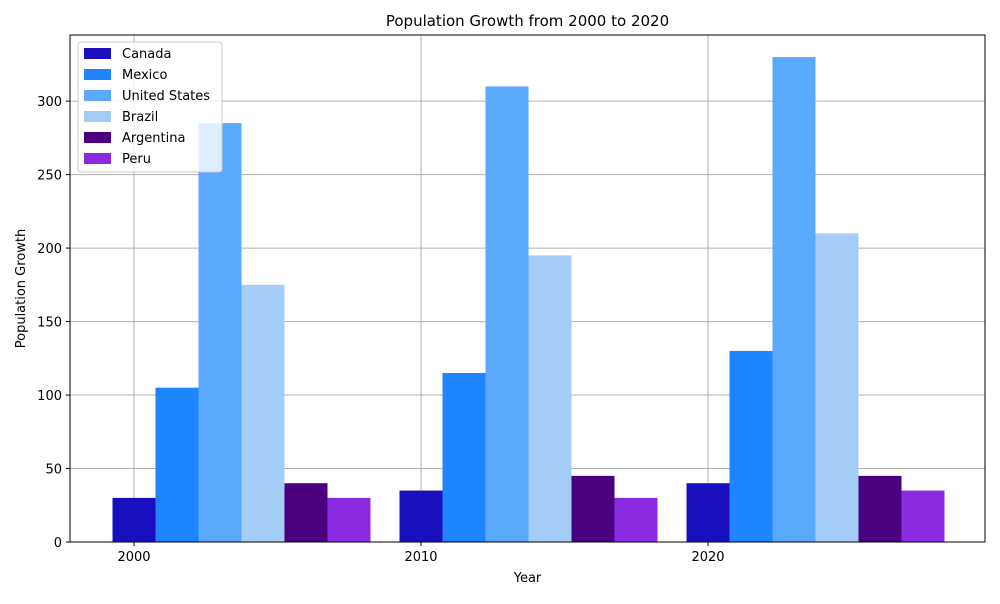  Describe the element at coordinates (49, 396) in the screenshot. I see `y-tick-label: 100` at that location.